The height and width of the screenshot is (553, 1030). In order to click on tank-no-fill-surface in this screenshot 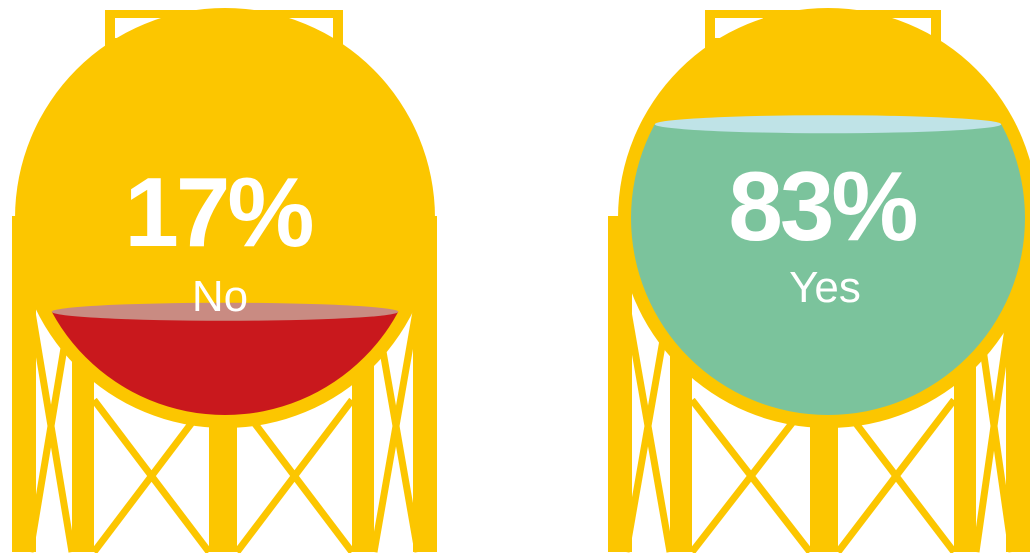, I will do `click(225, 311)`.